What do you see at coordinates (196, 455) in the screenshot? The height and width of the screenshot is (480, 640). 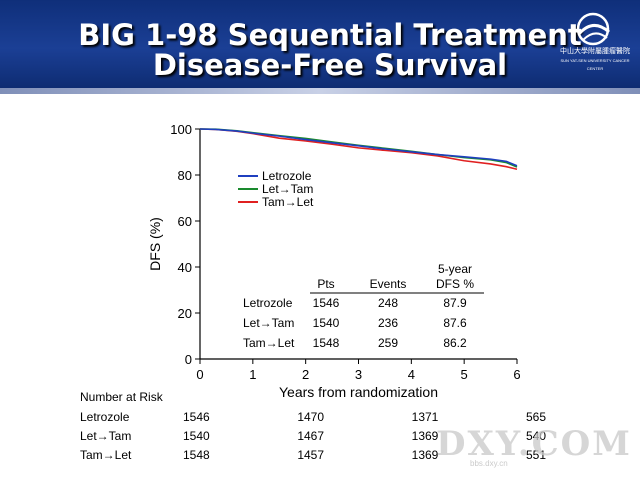 I see `risk-value: 1548` at bounding box center [196, 455].